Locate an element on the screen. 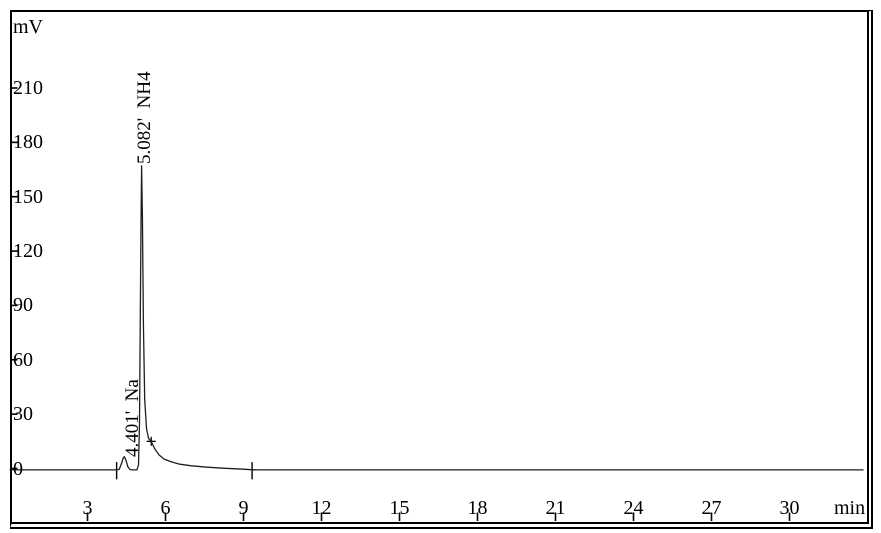 Image resolution: width=881 pixels, height=533 pixels. x-axis-unit-label: min is located at coordinates (850, 508).